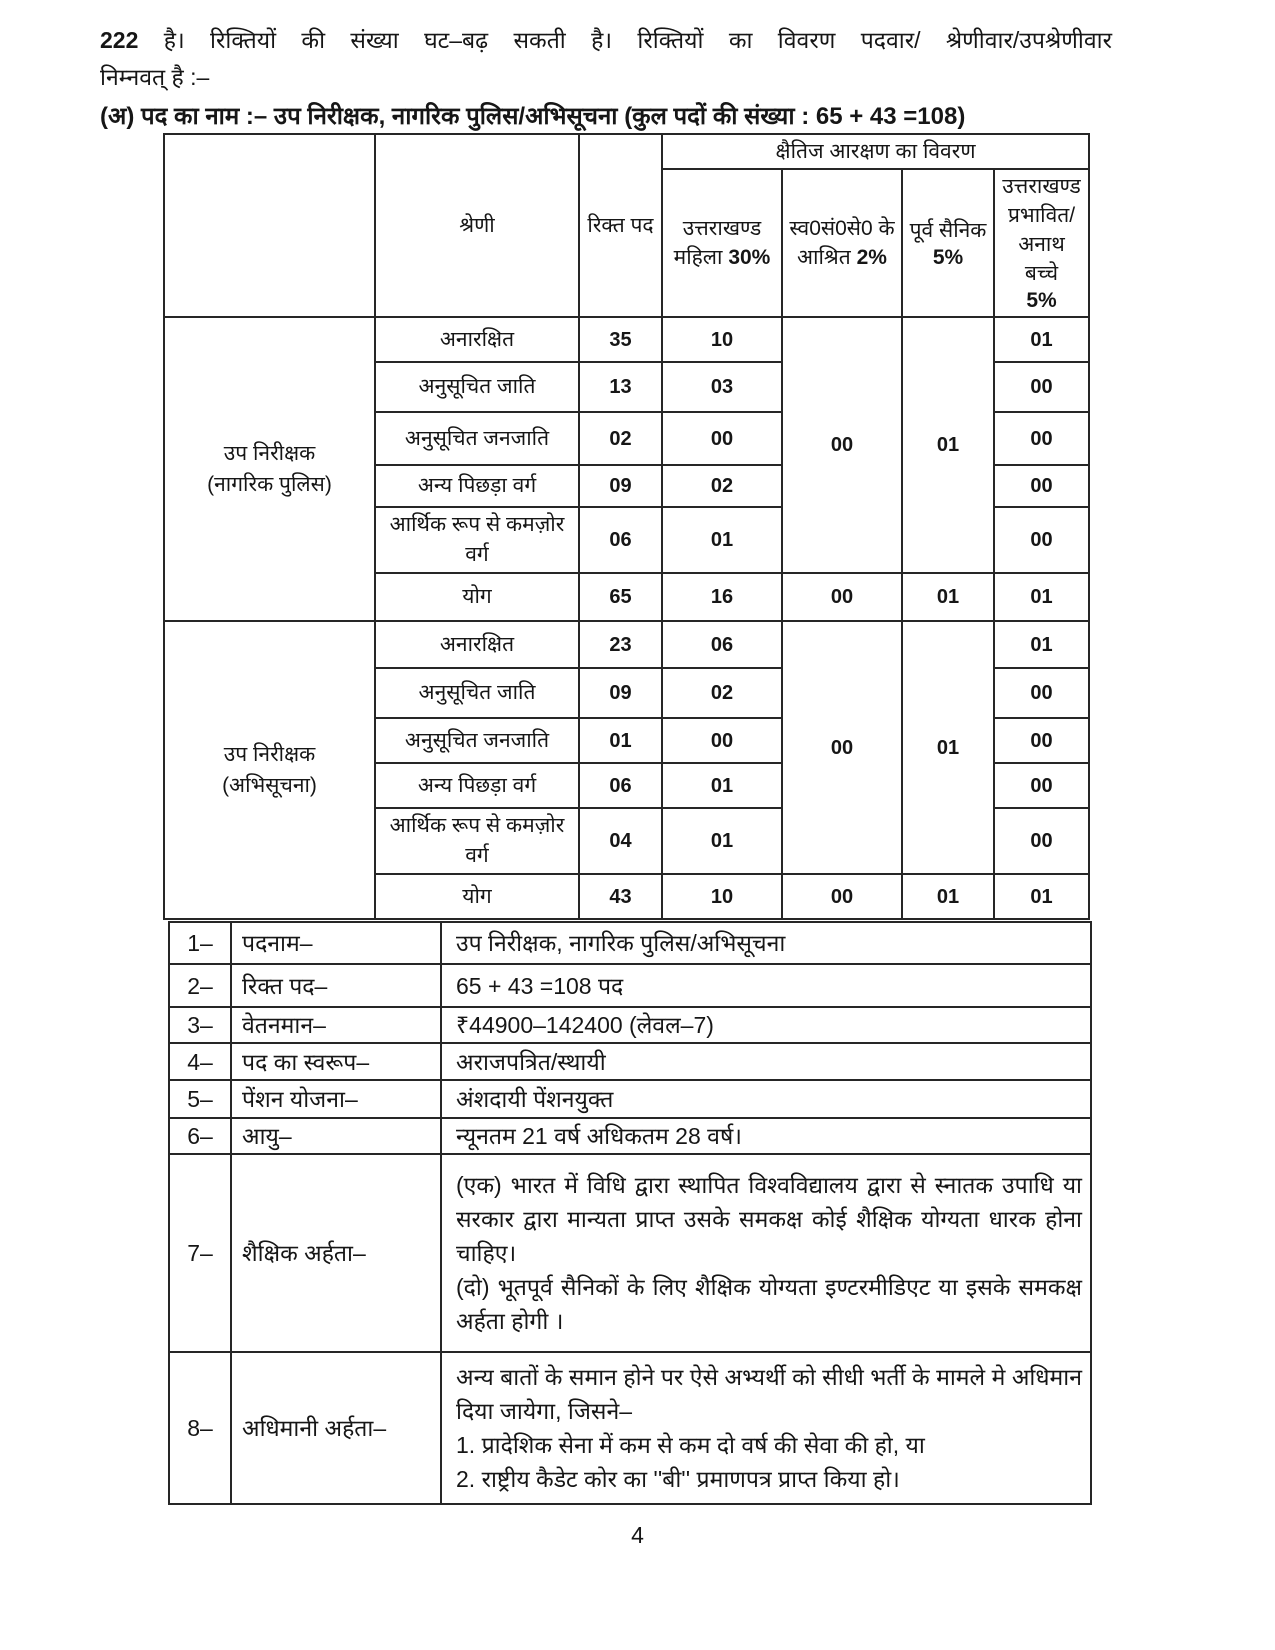 The height and width of the screenshot is (1650, 1275). Describe the element at coordinates (269, 225) in the screenshot. I see `corner-cell` at that location.